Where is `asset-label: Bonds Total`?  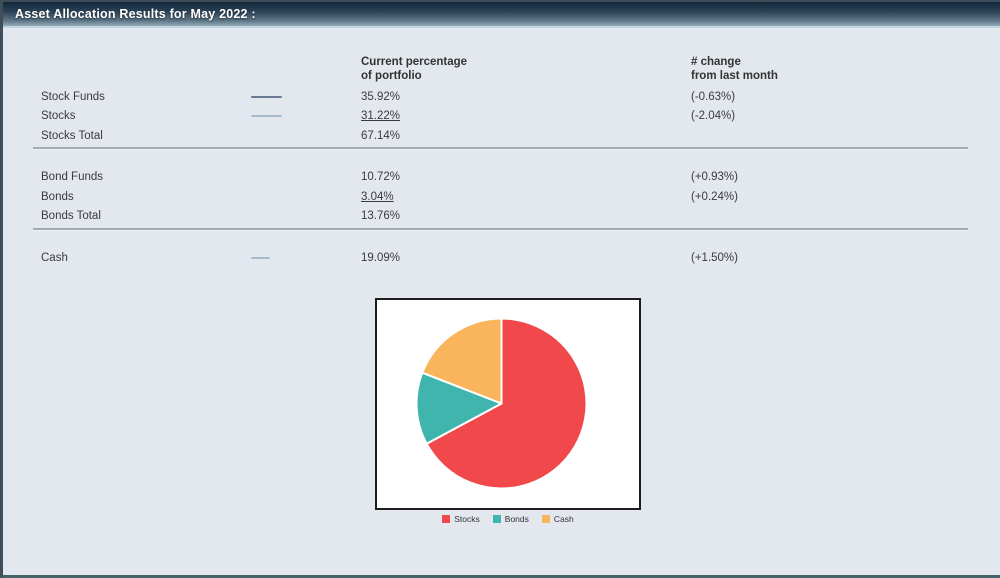
asset-label: Bonds Total is located at coordinates (71, 216).